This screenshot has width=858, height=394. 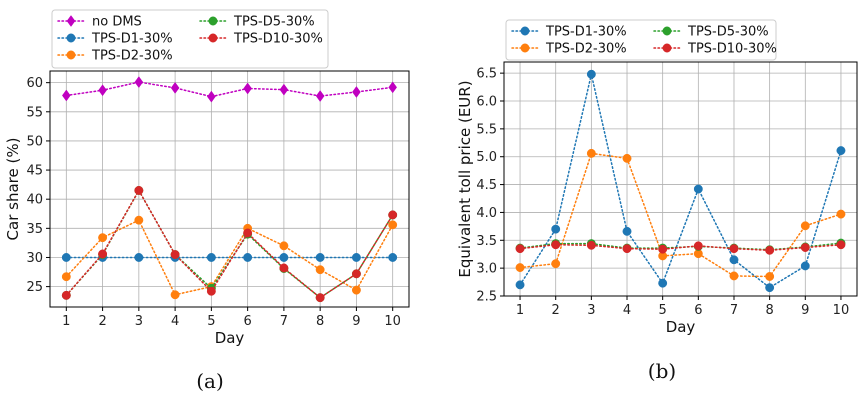 What do you see at coordinates (662, 371) in the screenshot?
I see `subfigure-caption: (b)` at bounding box center [662, 371].